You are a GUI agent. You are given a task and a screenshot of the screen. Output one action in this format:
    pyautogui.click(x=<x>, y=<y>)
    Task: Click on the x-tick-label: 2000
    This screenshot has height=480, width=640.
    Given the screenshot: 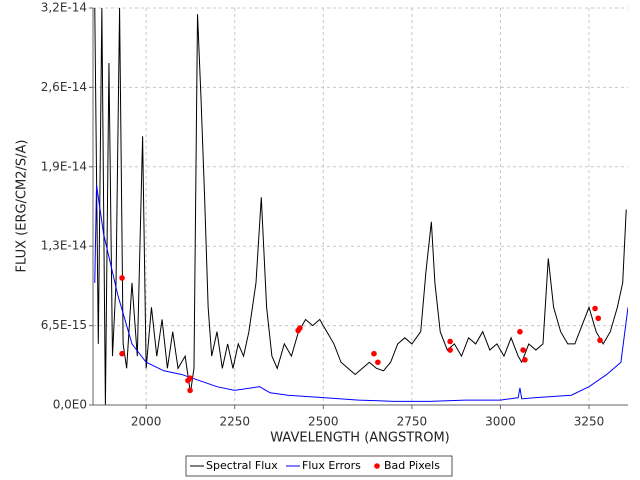 What is the action you would take?
    pyautogui.click(x=146, y=422)
    